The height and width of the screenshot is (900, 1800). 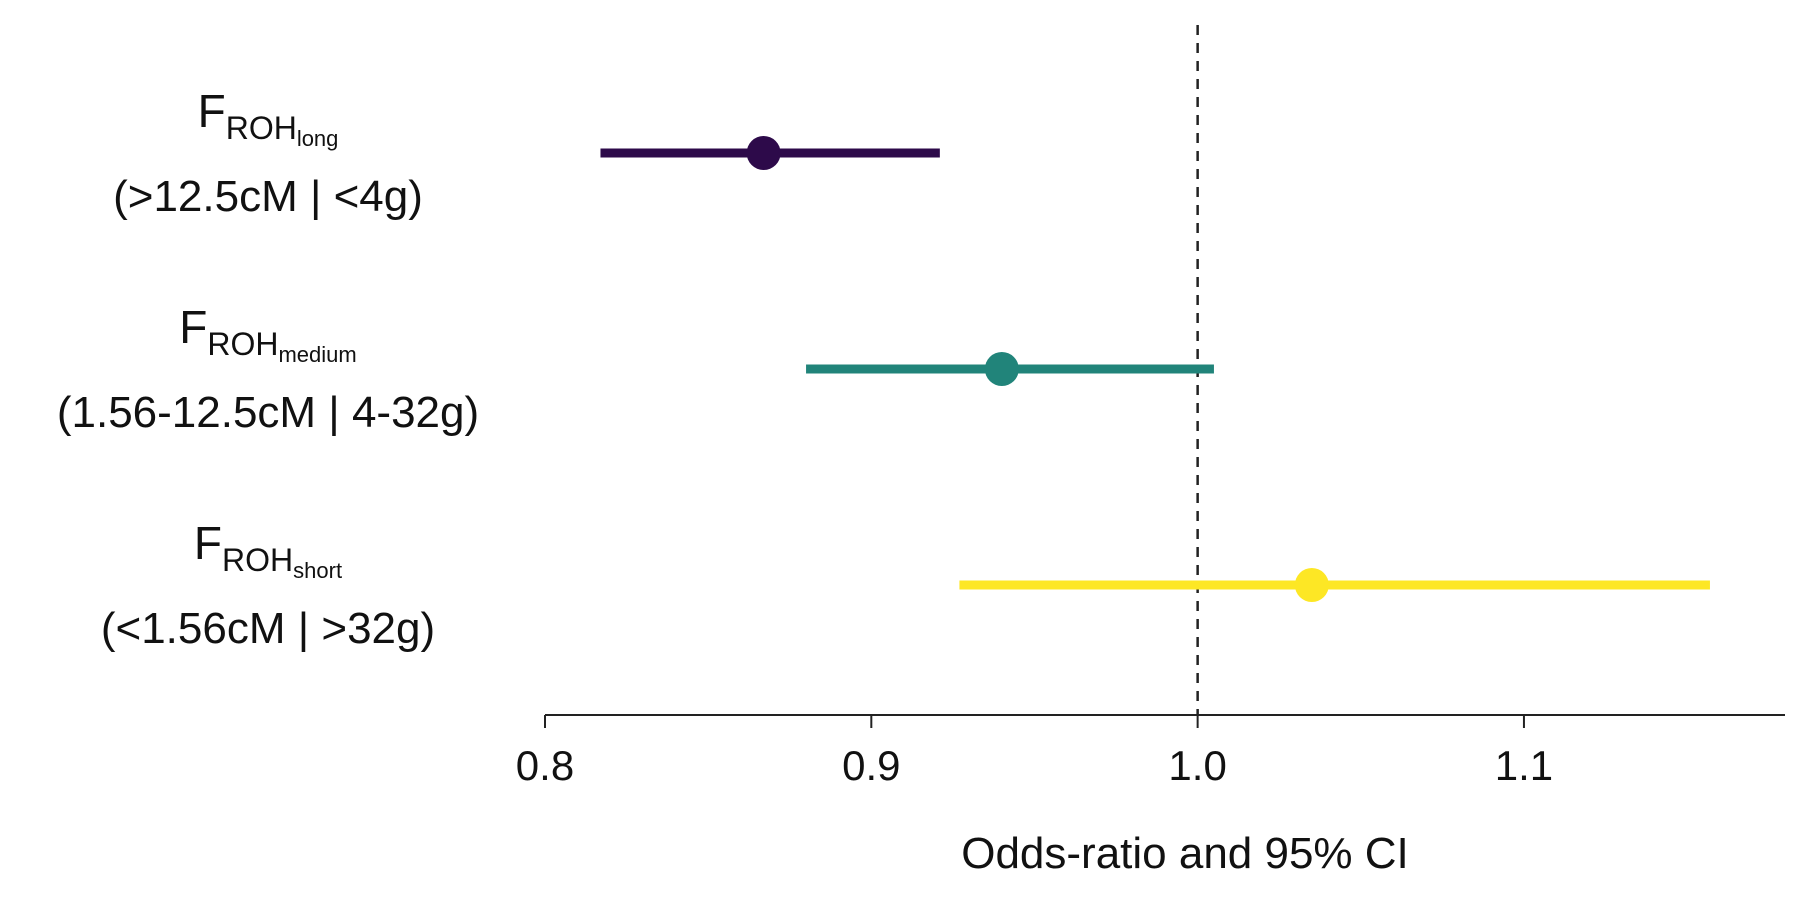 What do you see at coordinates (317, 354) in the screenshot?
I see `row-label-subsub: medium` at bounding box center [317, 354].